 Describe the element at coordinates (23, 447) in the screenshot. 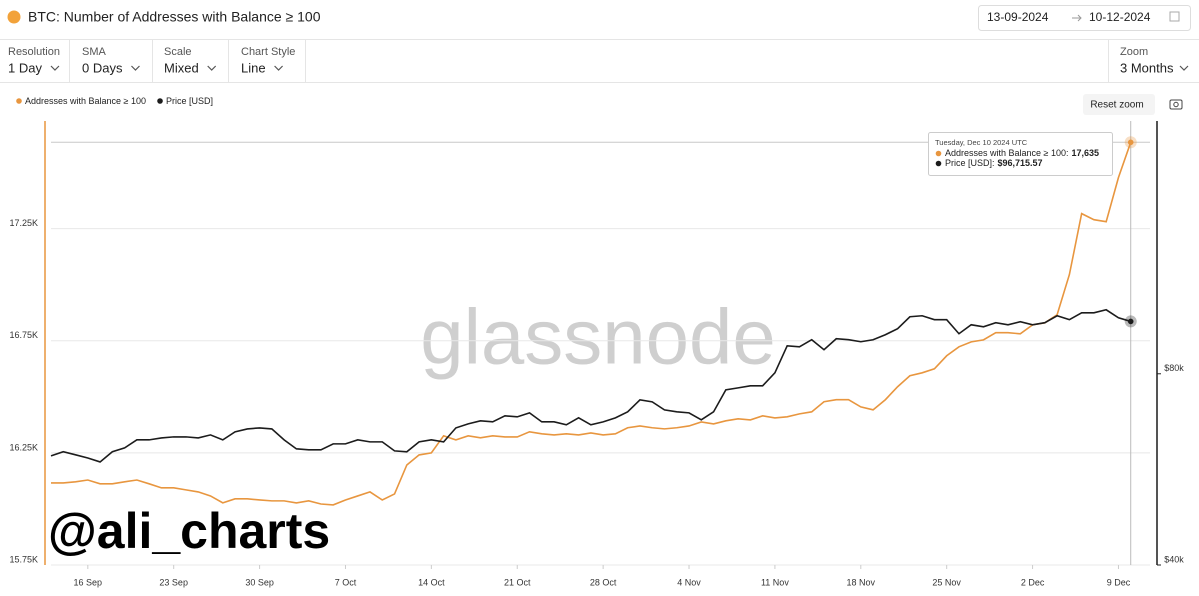

I see `y-tick-label: 16.25K` at that location.